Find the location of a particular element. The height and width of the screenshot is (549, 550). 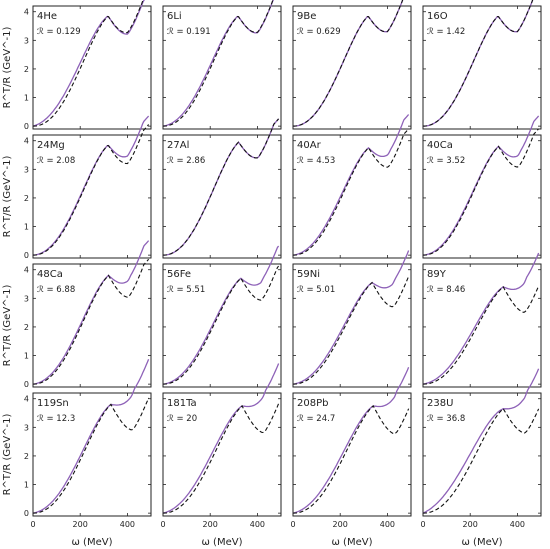

panel-9Be: 9Be ℛ = 0.629 is located at coordinates (352, 65).